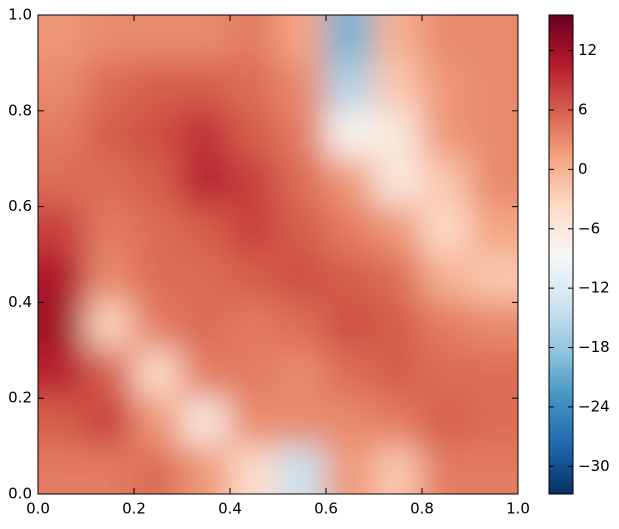 The image size is (619, 529). What do you see at coordinates (594, 347) in the screenshot?
I see `colorbar-tick-label: −18` at bounding box center [594, 347].